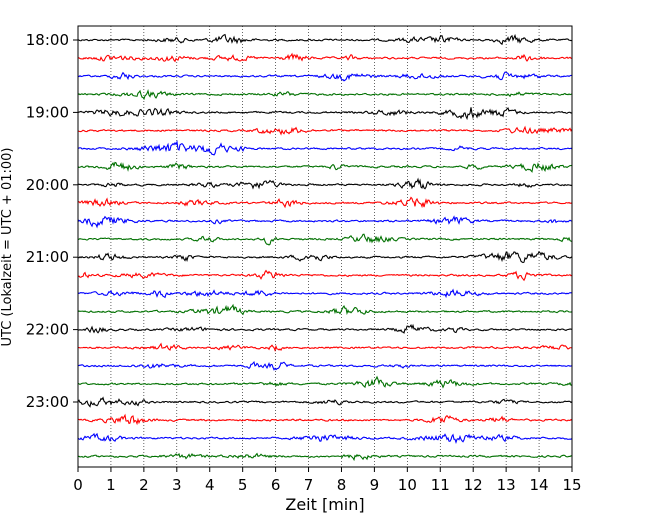 This screenshot has height=520, width=650. I want to click on x-tick-label: 14, so click(539, 485).